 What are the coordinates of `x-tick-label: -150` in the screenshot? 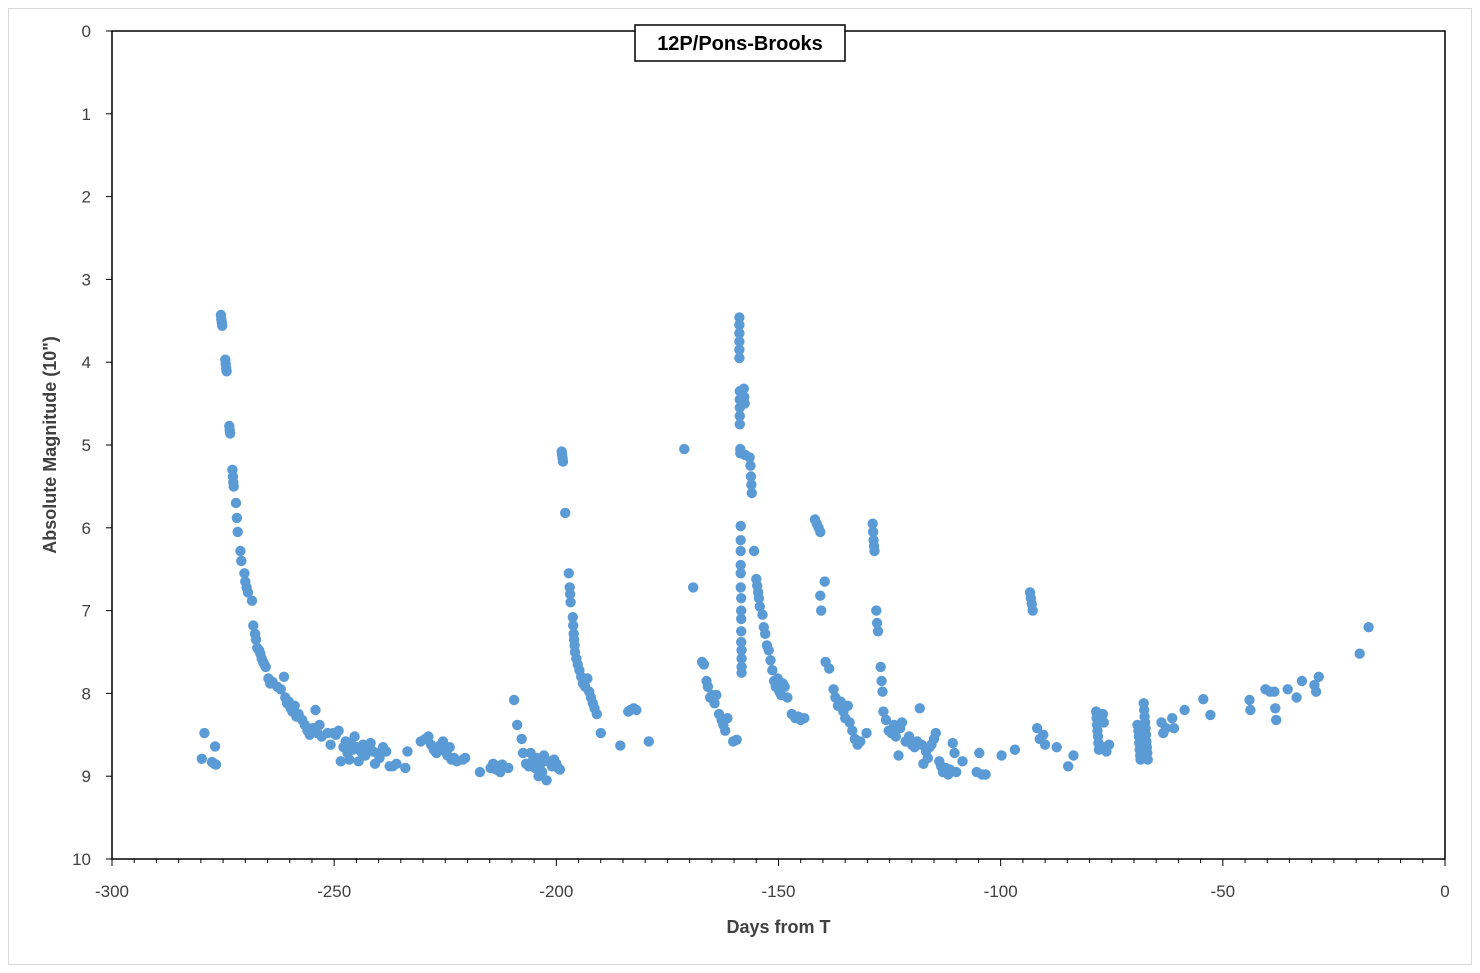 It's located at (778, 891).